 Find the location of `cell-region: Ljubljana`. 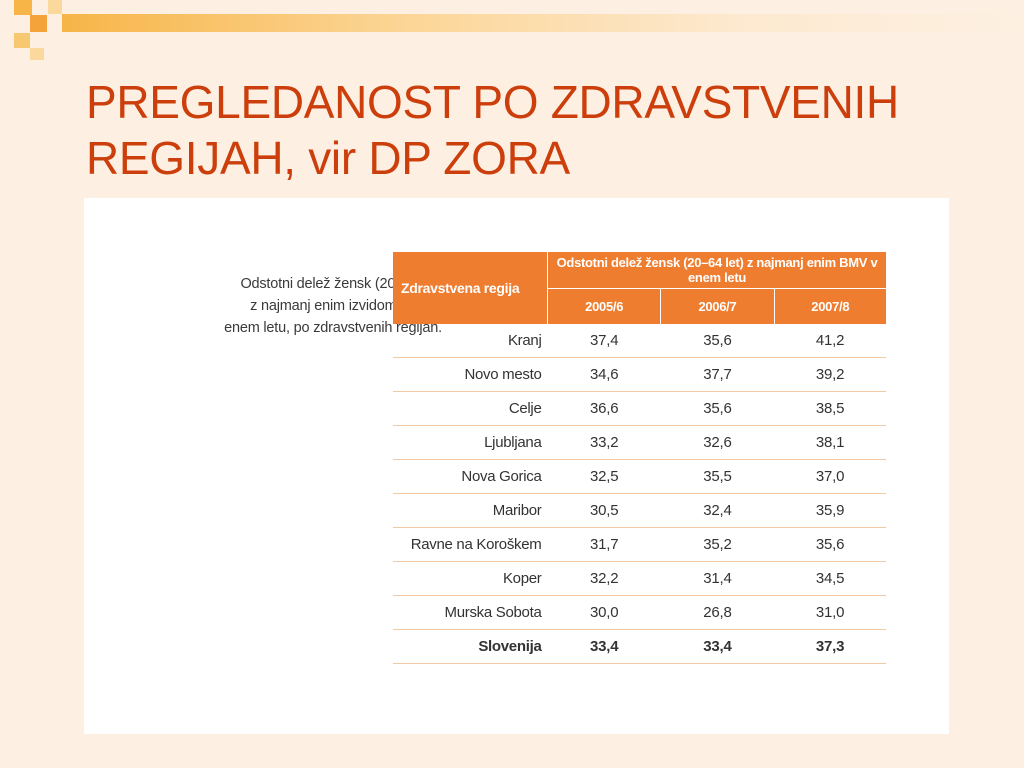

cell-region: Ljubljana is located at coordinates (470, 442).